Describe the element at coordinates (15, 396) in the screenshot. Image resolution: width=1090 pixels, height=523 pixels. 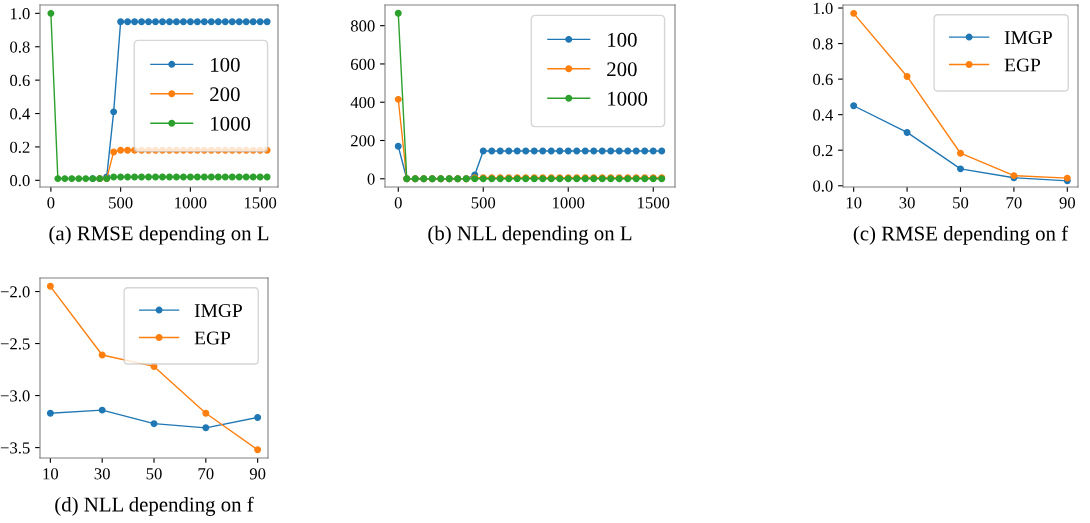
I see `y-tick-label: −3.0` at that location.